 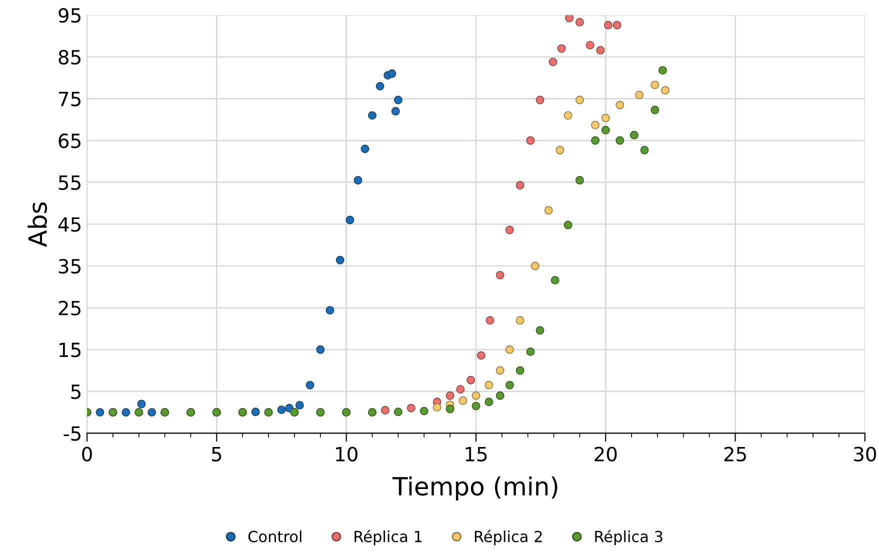 What do you see at coordinates (217, 454) in the screenshot?
I see `x-tick-label: 5` at bounding box center [217, 454].